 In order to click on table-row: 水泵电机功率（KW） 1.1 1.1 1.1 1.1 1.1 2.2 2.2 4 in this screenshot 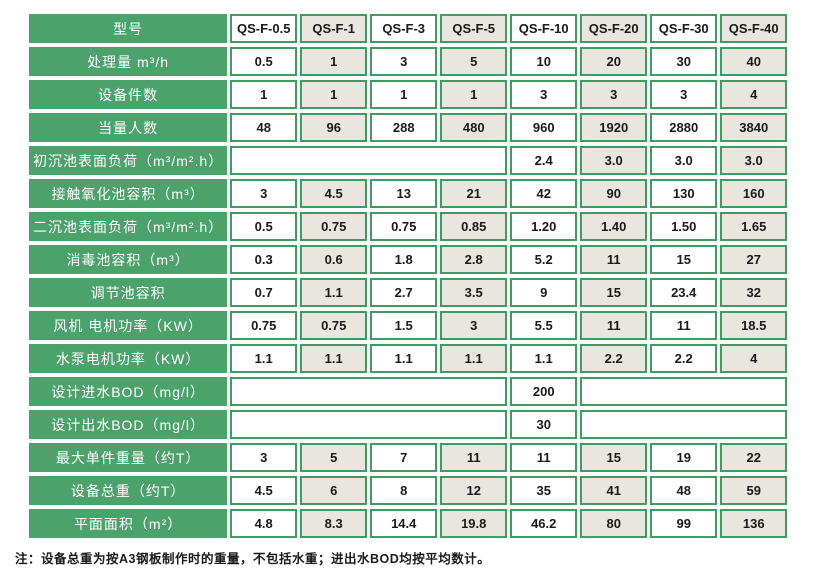, I will do `click(408, 358)`.